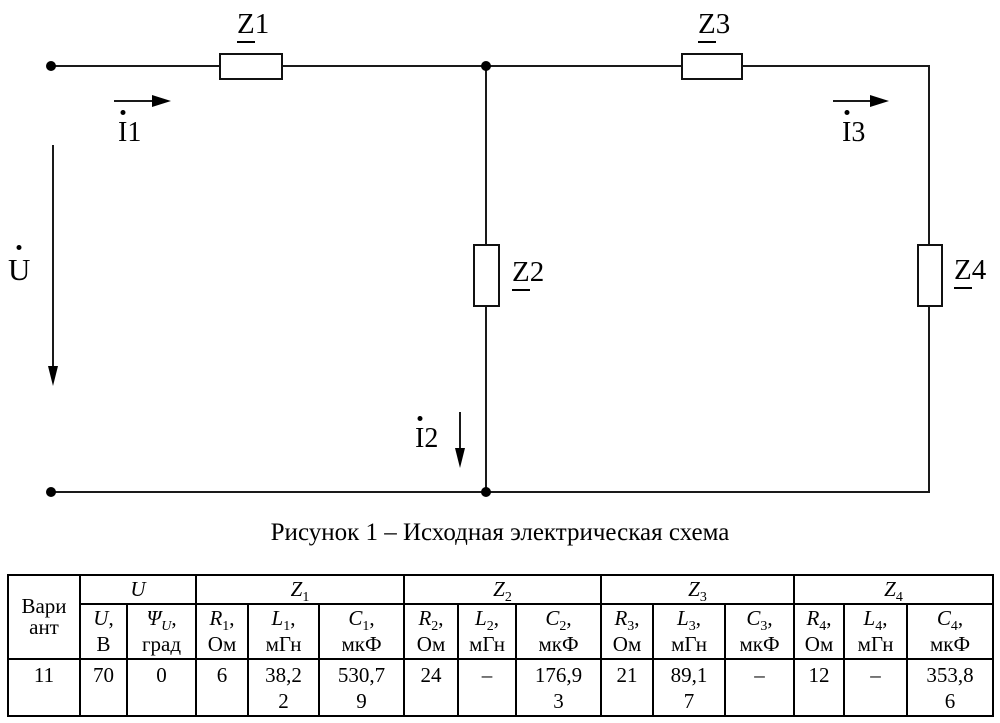 The height and width of the screenshot is (723, 1000). Describe the element at coordinates (222, 687) in the screenshot. I see `cell-r1: 6` at that location.